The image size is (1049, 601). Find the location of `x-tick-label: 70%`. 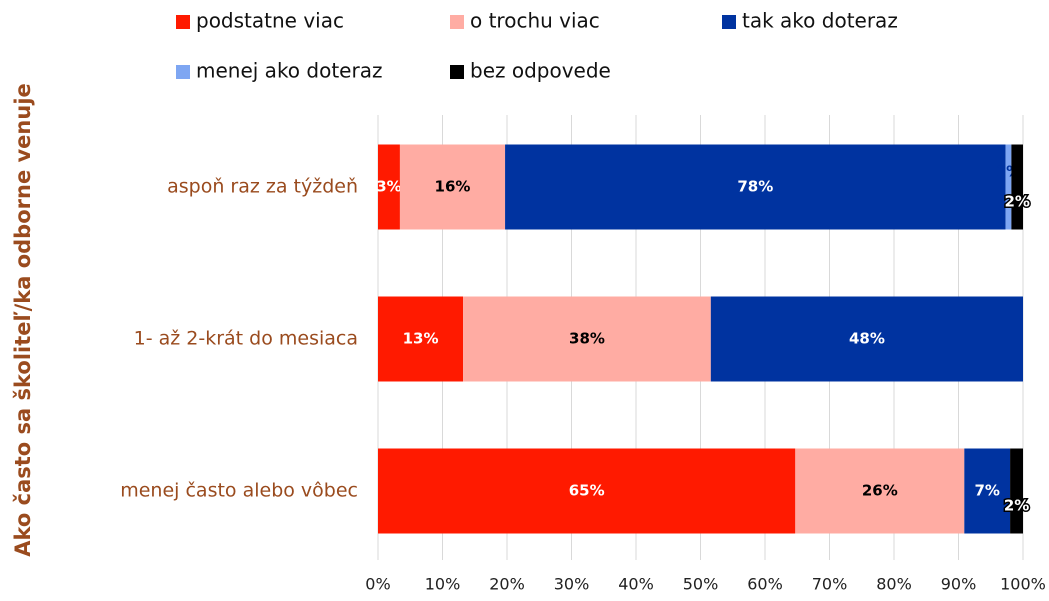

x-tick-label: 70% is located at coordinates (830, 584).